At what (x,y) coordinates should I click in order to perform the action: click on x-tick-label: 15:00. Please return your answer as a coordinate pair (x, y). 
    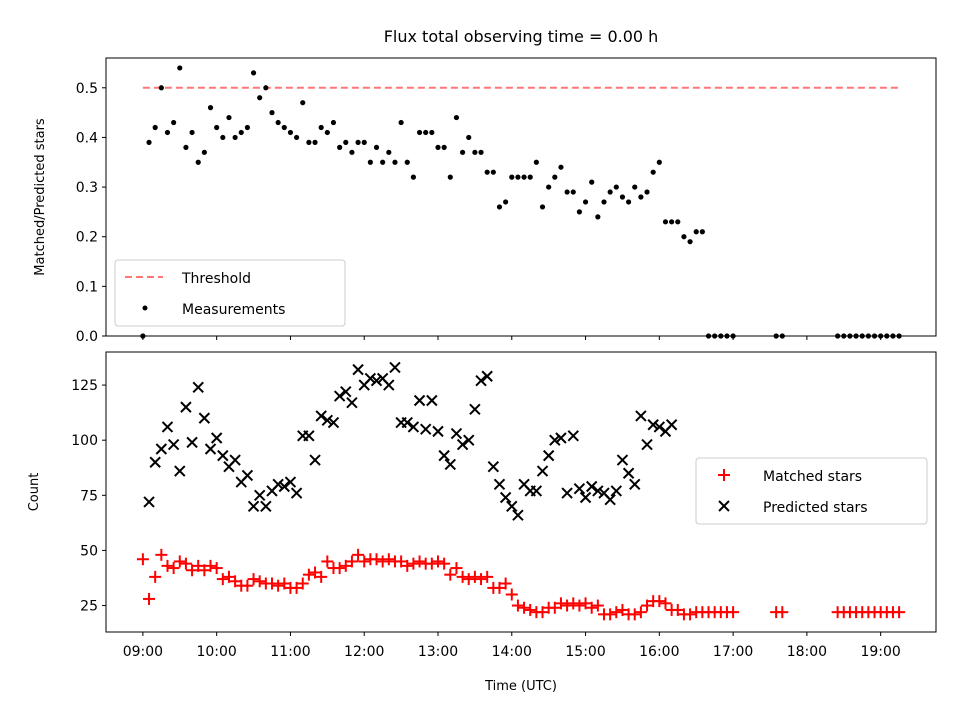
    Looking at the image, I should click on (585, 652).